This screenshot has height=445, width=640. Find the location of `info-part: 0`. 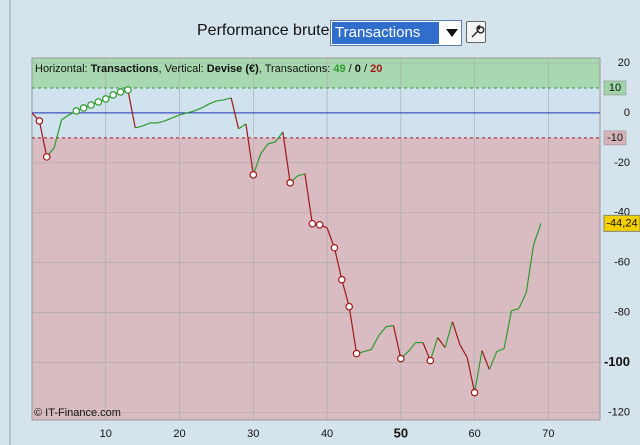

info-part: 0 is located at coordinates (358, 69).